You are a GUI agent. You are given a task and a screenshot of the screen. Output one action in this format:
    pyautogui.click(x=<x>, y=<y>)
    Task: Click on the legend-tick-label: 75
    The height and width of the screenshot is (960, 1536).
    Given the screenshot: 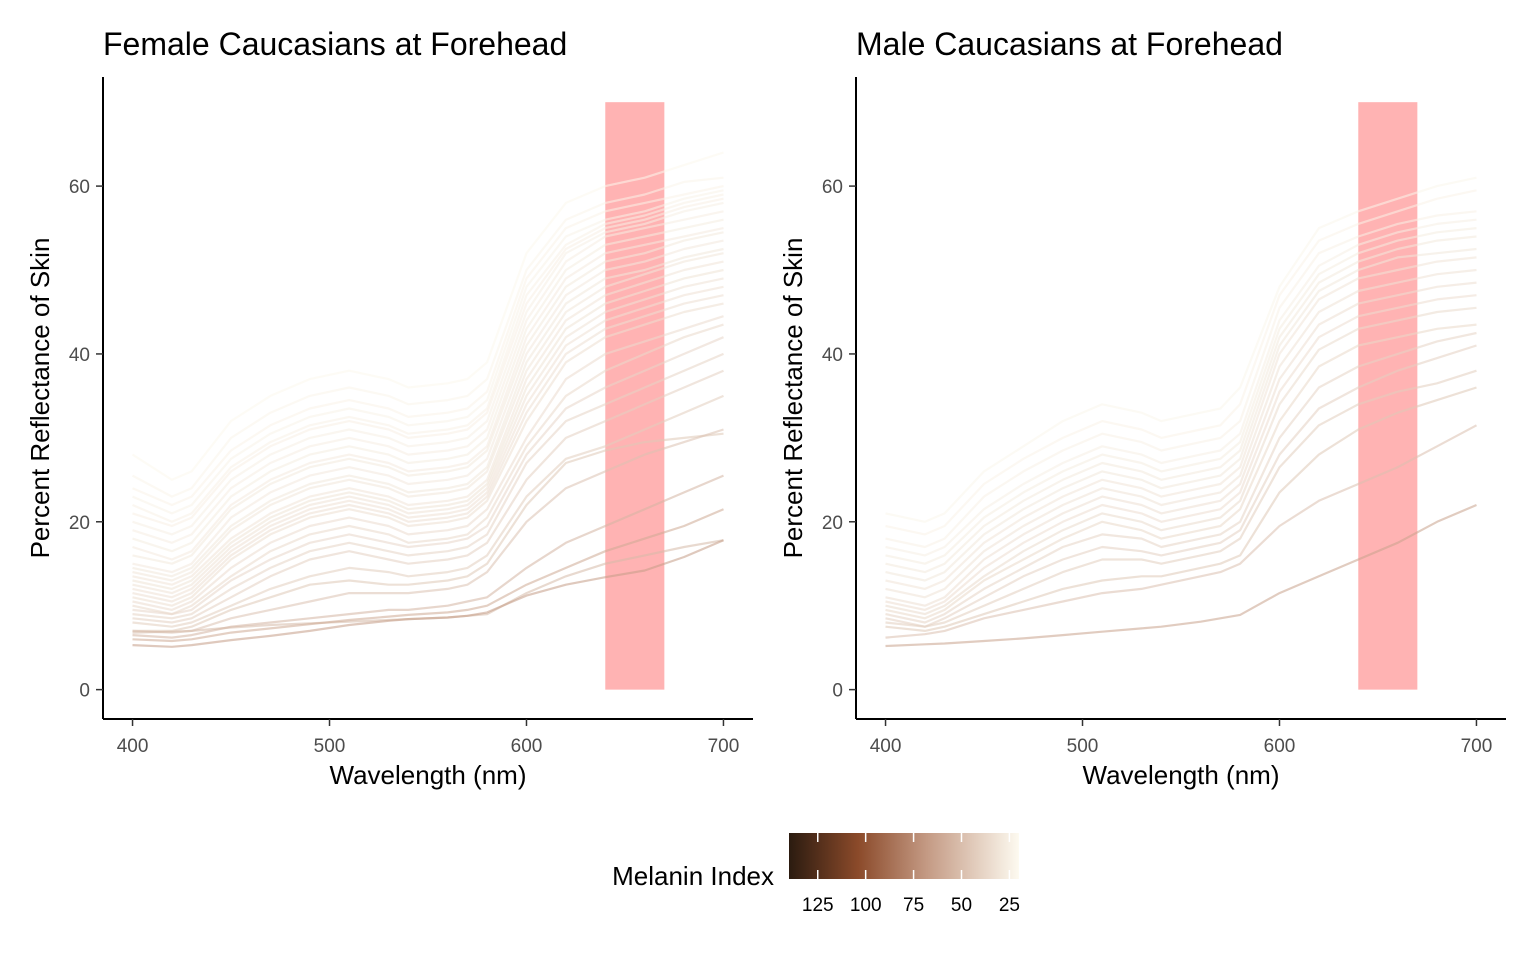 What is the action you would take?
    pyautogui.click(x=913, y=905)
    